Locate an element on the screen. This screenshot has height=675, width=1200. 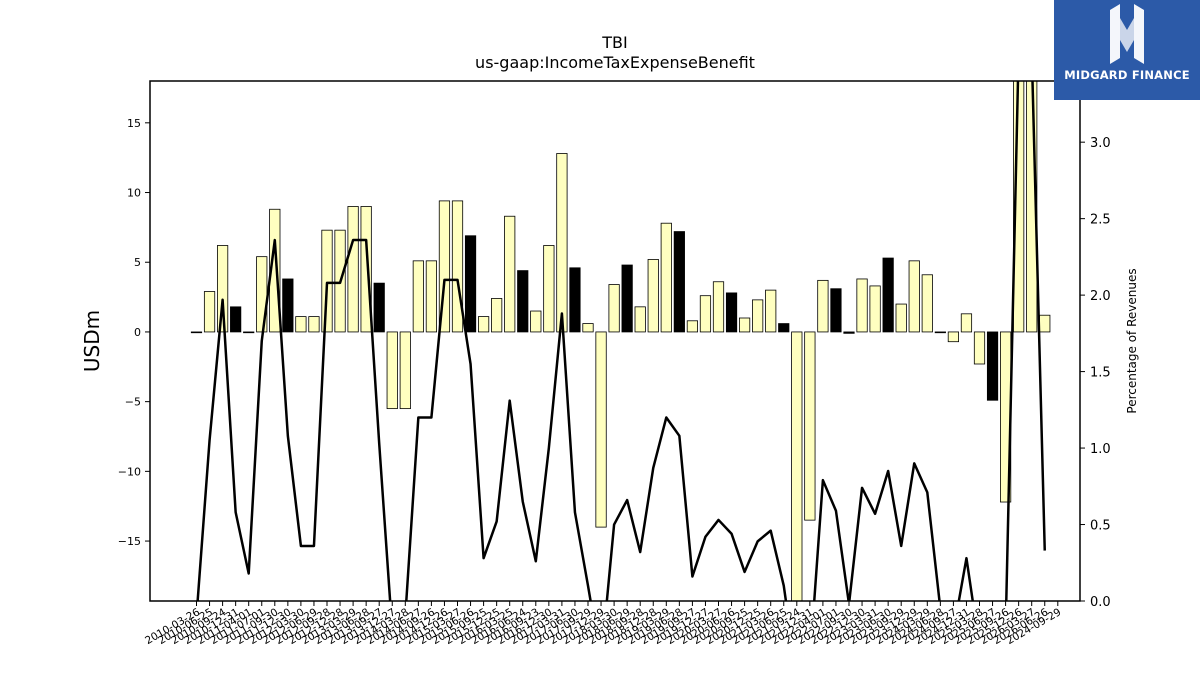
y2-tick-label: 1.5 is located at coordinates (1100, 373).